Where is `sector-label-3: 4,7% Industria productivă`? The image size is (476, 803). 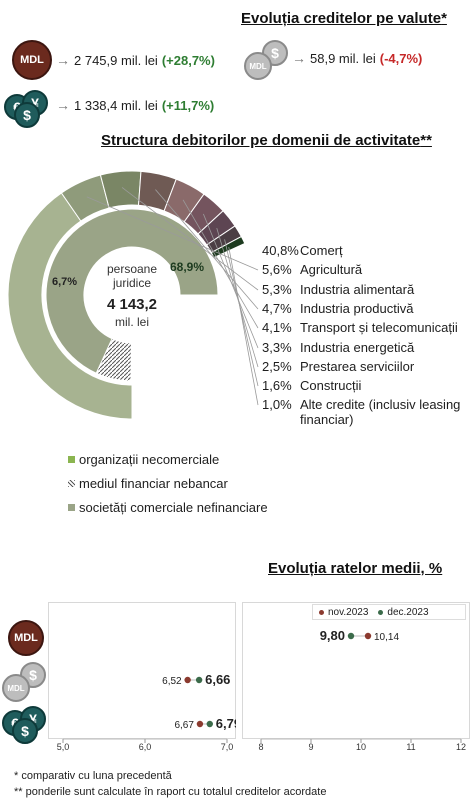
sector-label-3: 4,7% Industria productivă is located at coordinates (337, 308).